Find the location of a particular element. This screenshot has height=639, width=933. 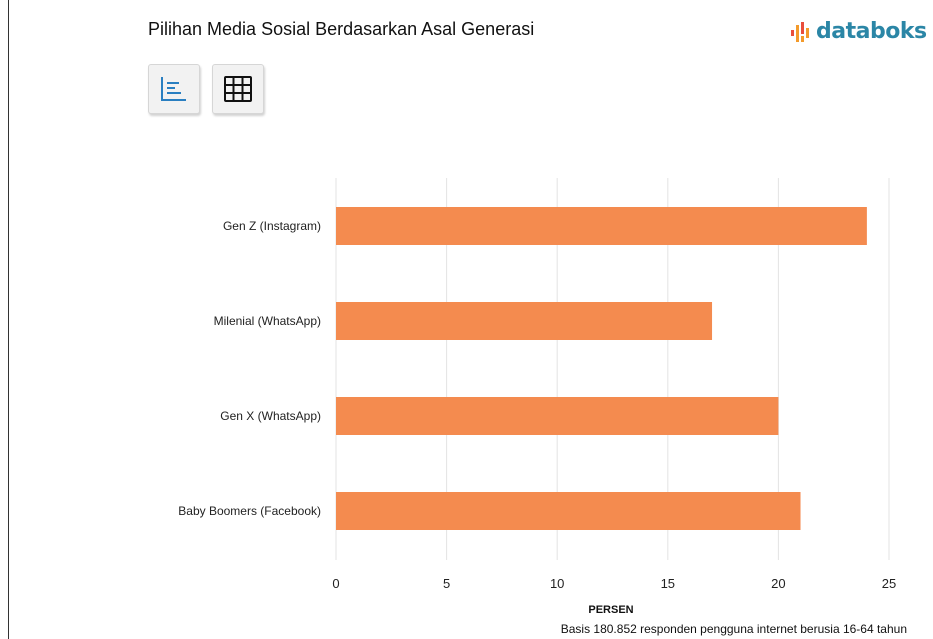

databoks-logo: databoks is located at coordinates (858, 32).